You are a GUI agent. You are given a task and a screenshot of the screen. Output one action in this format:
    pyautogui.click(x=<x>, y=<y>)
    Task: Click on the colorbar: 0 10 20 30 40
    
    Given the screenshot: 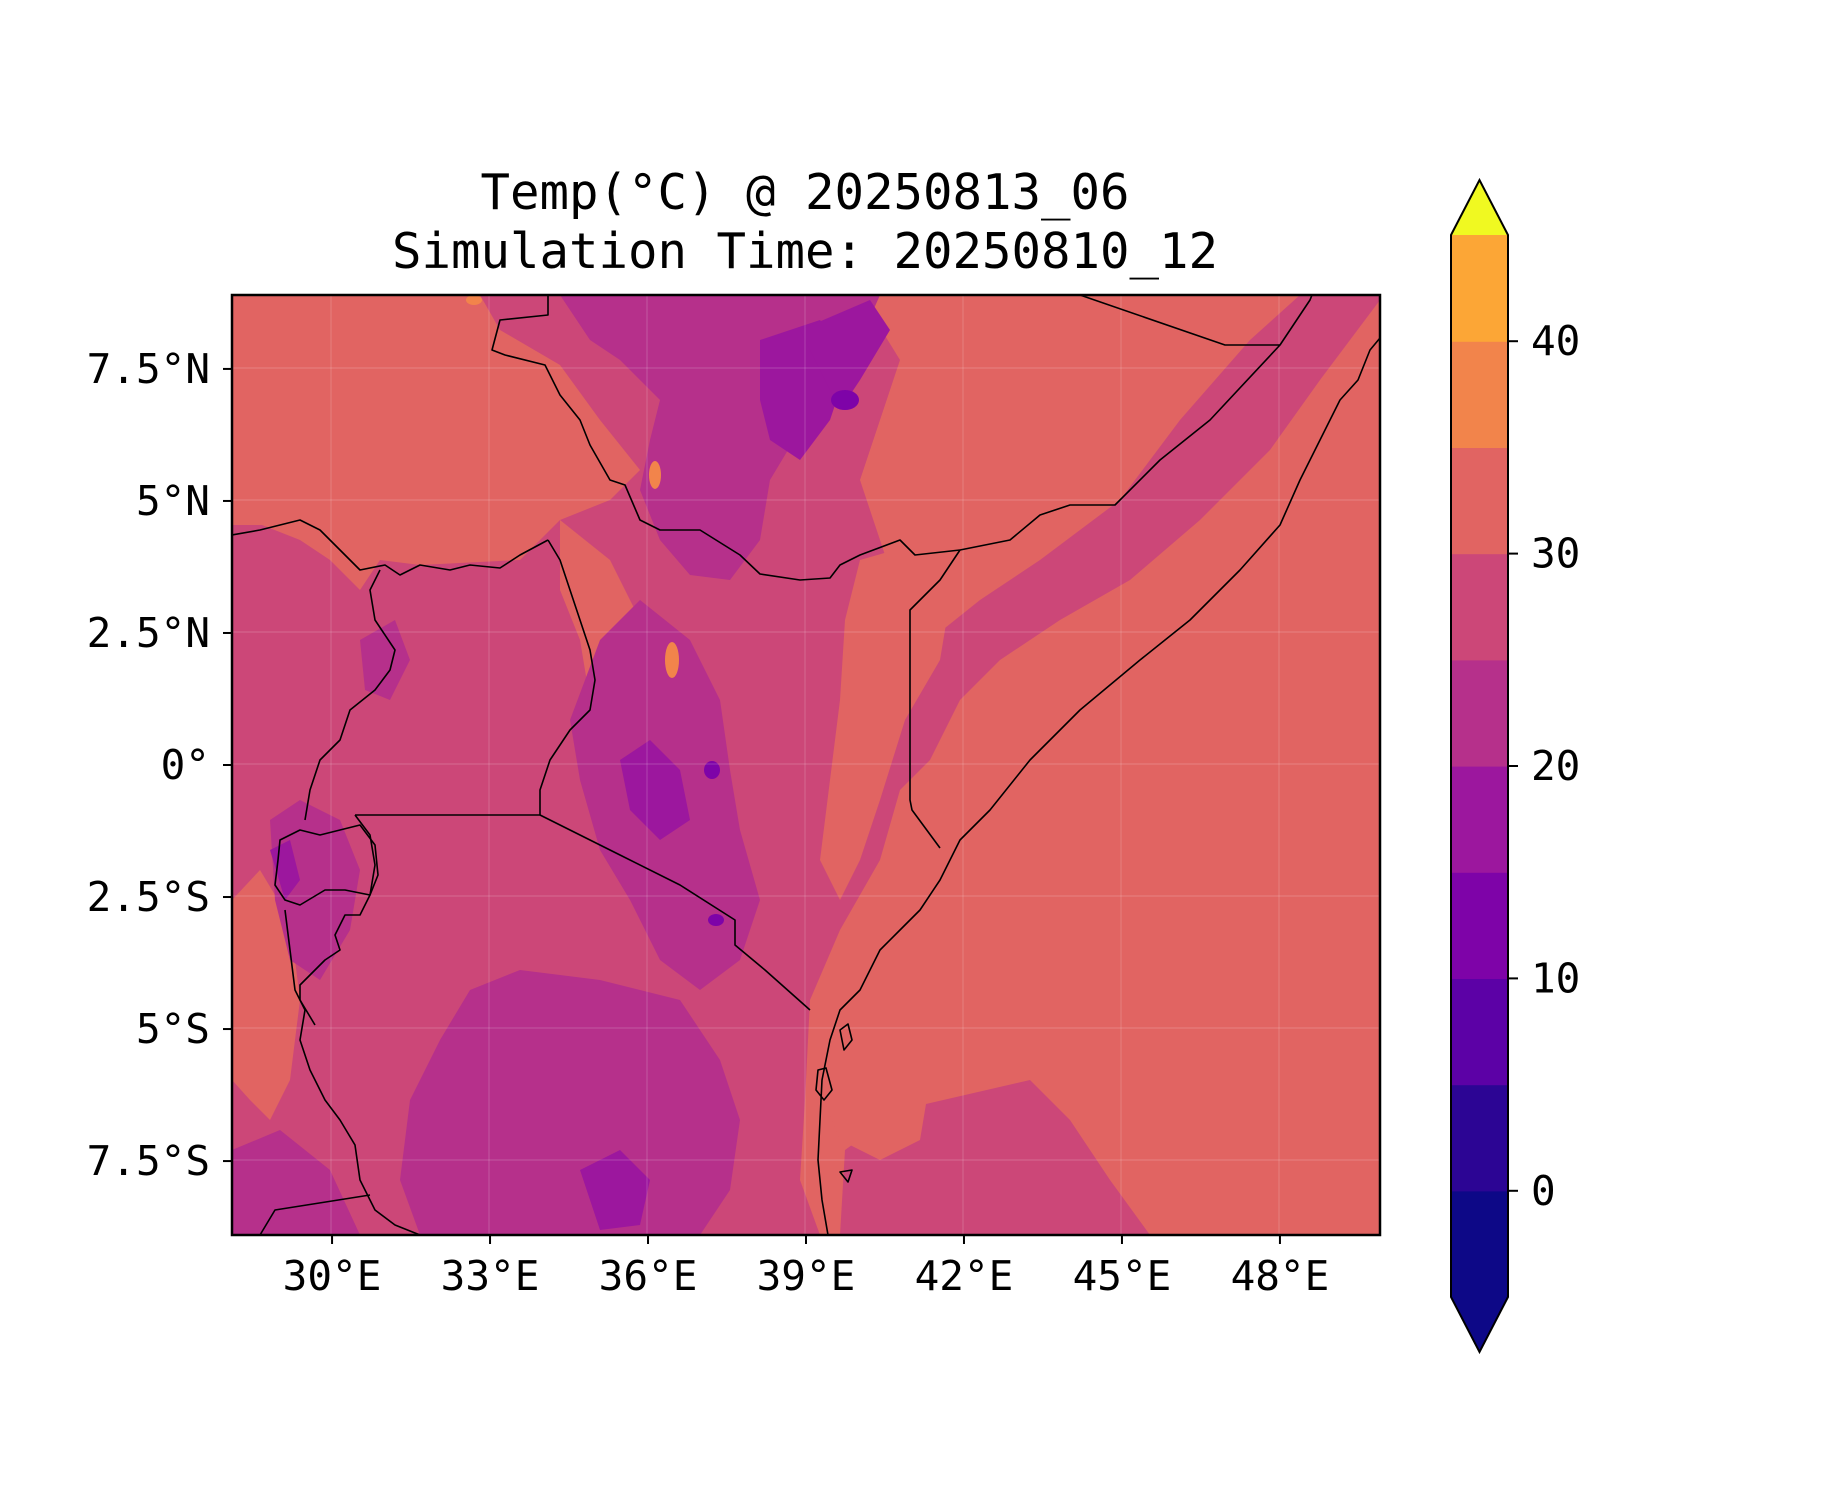 What is the action you would take?
    pyautogui.click(x=1515, y=766)
    